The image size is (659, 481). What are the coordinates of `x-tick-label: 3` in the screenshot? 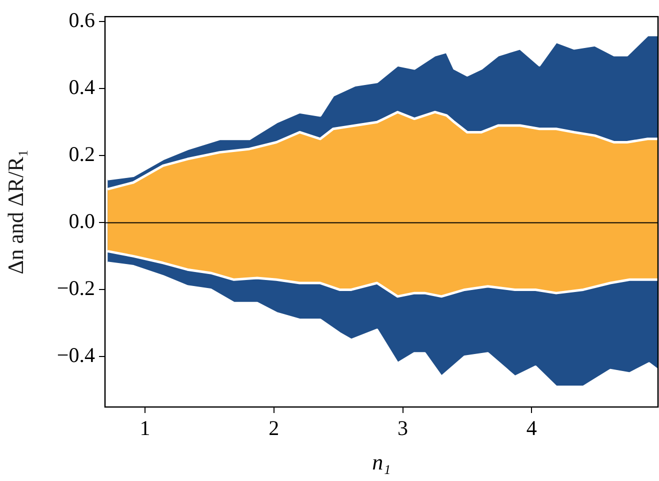 It's located at (403, 428).